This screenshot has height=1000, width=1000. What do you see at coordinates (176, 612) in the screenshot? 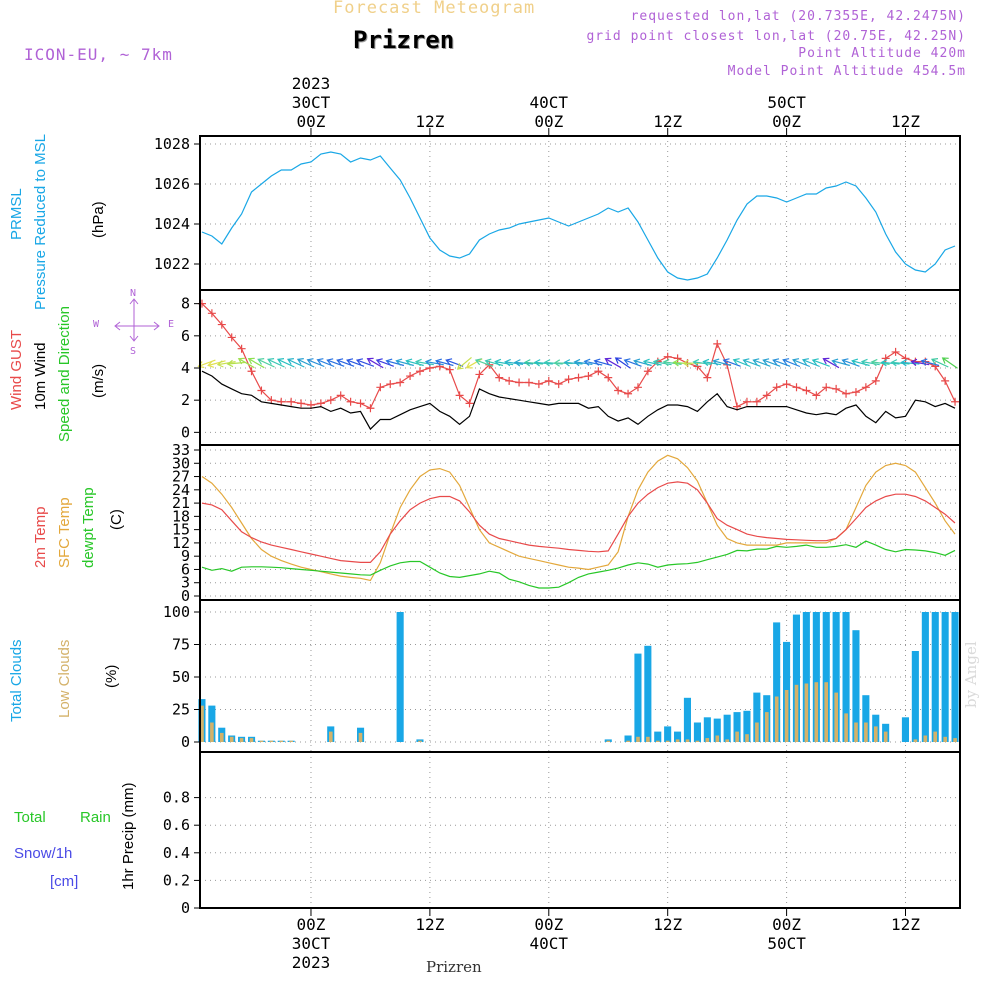
I see `y-tick-label: 100` at bounding box center [176, 612].